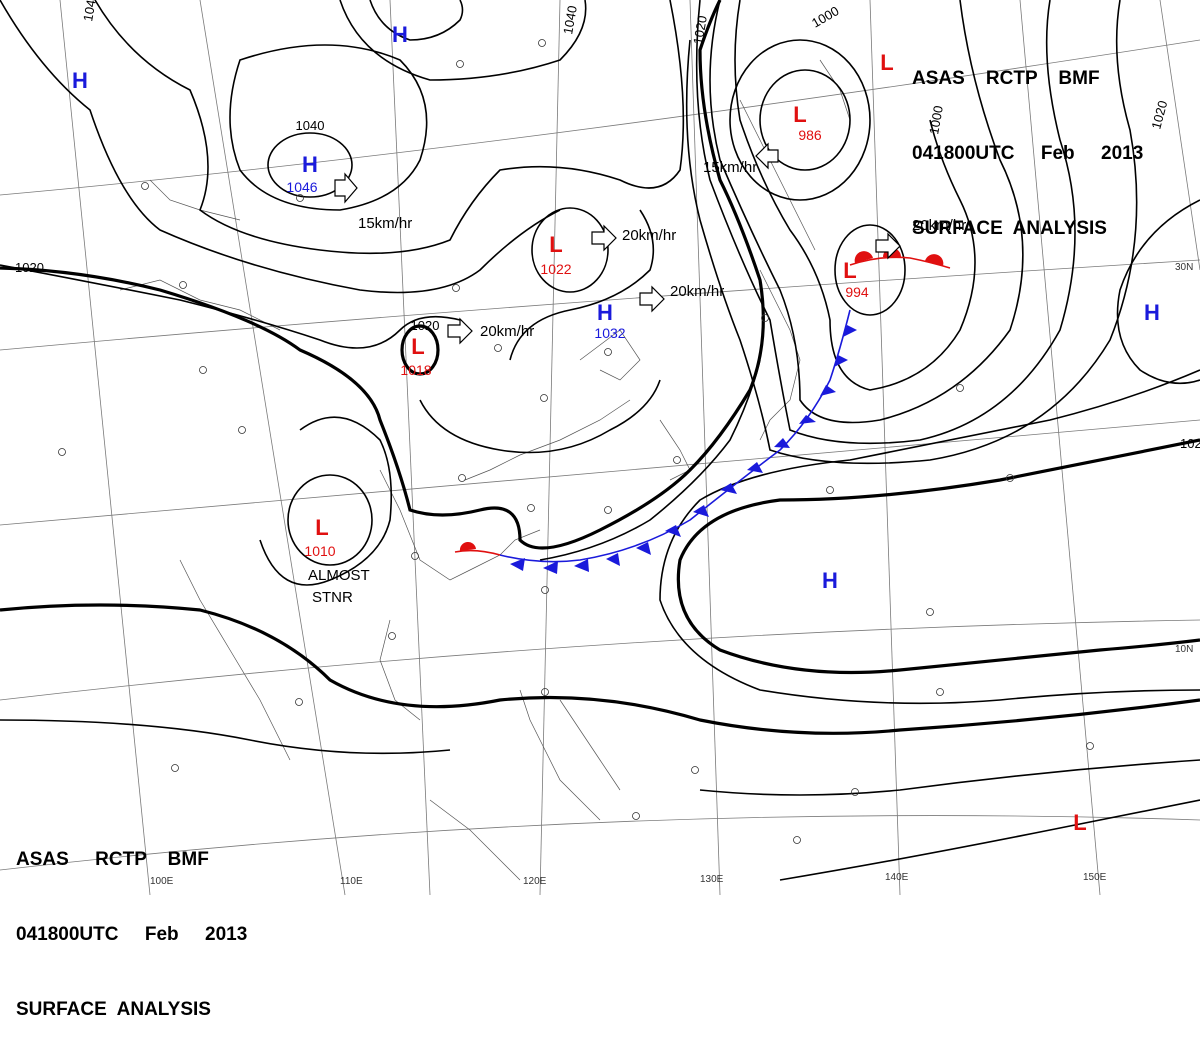 This screenshot has height=1047, width=1200. What do you see at coordinates (712, 879) in the screenshot?
I see `lon-label: 130E` at bounding box center [712, 879].